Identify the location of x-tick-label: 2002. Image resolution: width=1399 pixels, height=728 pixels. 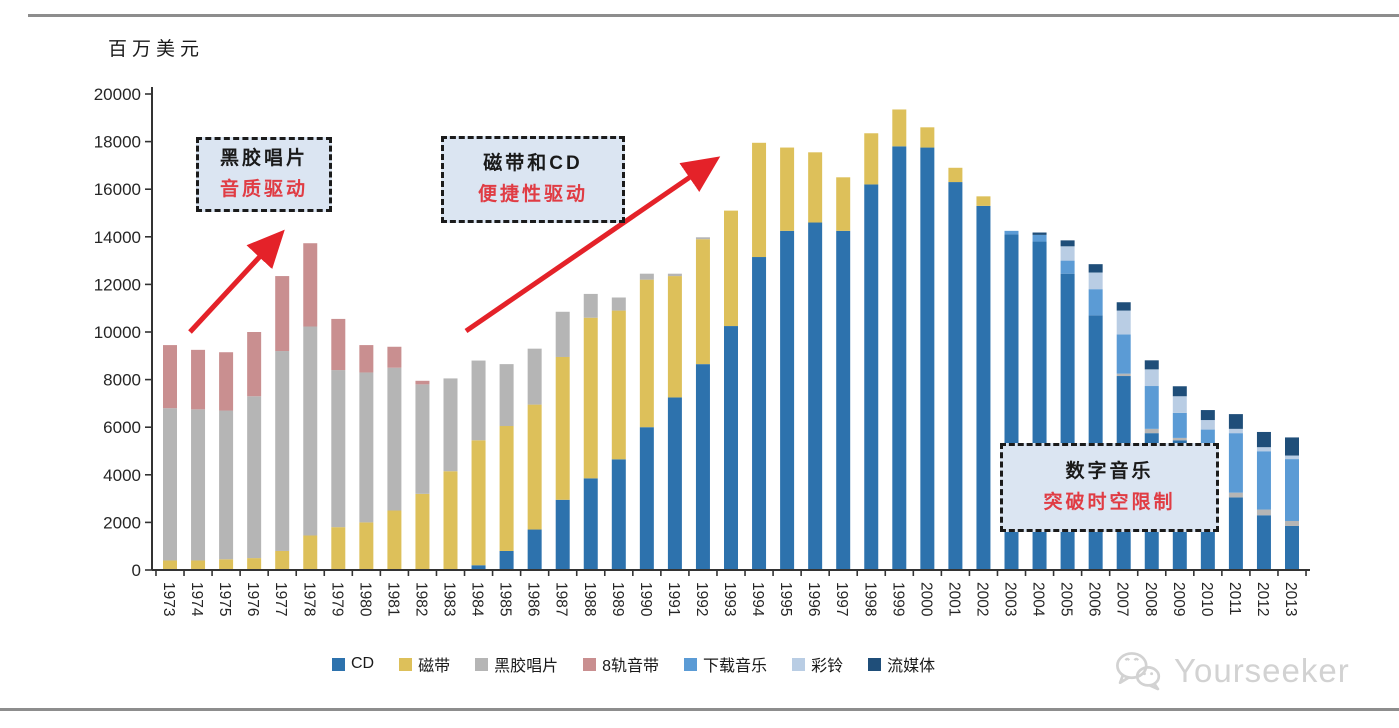
(981, 599).